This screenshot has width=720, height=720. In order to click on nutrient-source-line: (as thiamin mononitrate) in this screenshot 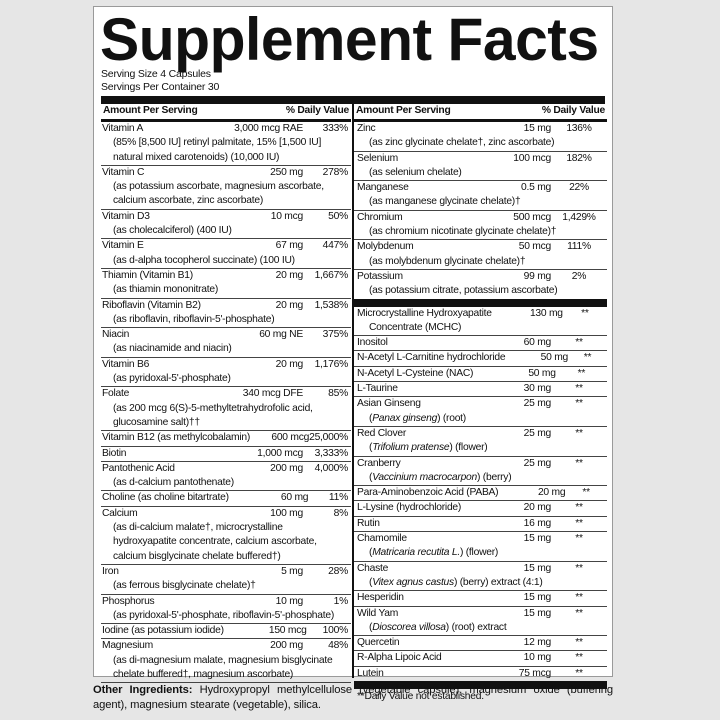, I will do `click(226, 290)`.